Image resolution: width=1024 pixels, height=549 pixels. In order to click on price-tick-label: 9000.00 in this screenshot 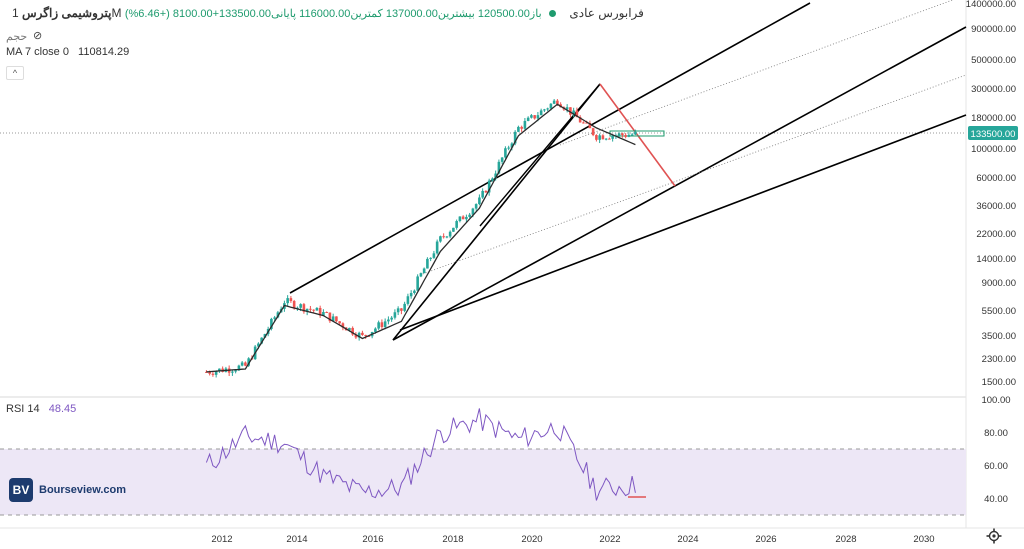, I will do `click(999, 283)`.